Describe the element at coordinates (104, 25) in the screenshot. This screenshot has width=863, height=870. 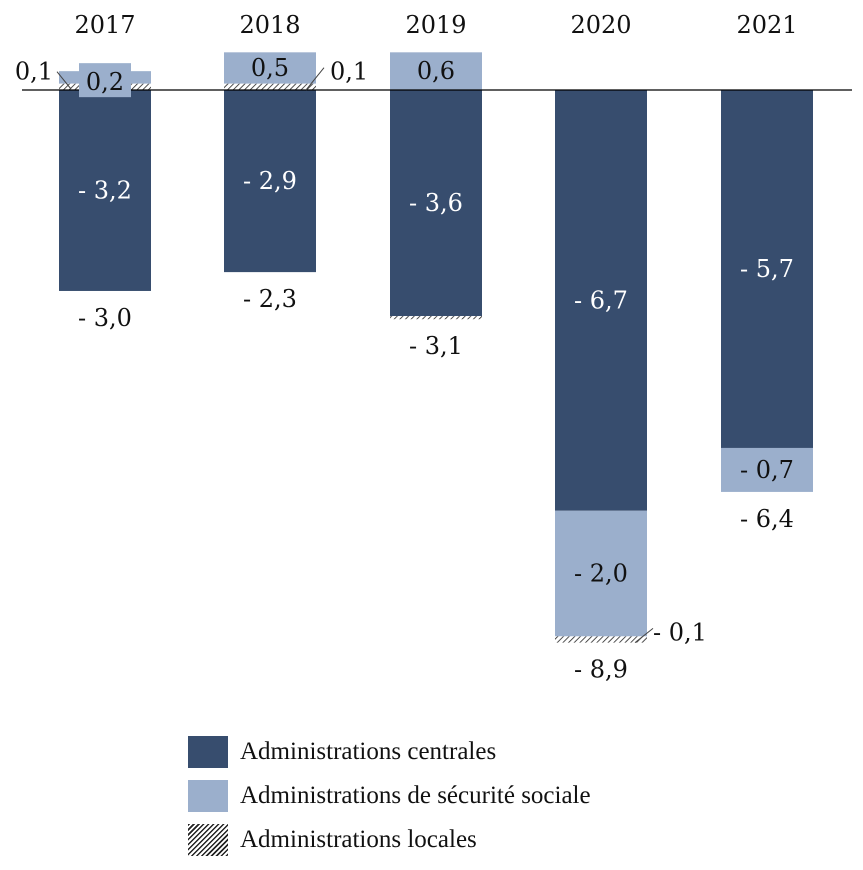
I see `year-label: 2017` at that location.